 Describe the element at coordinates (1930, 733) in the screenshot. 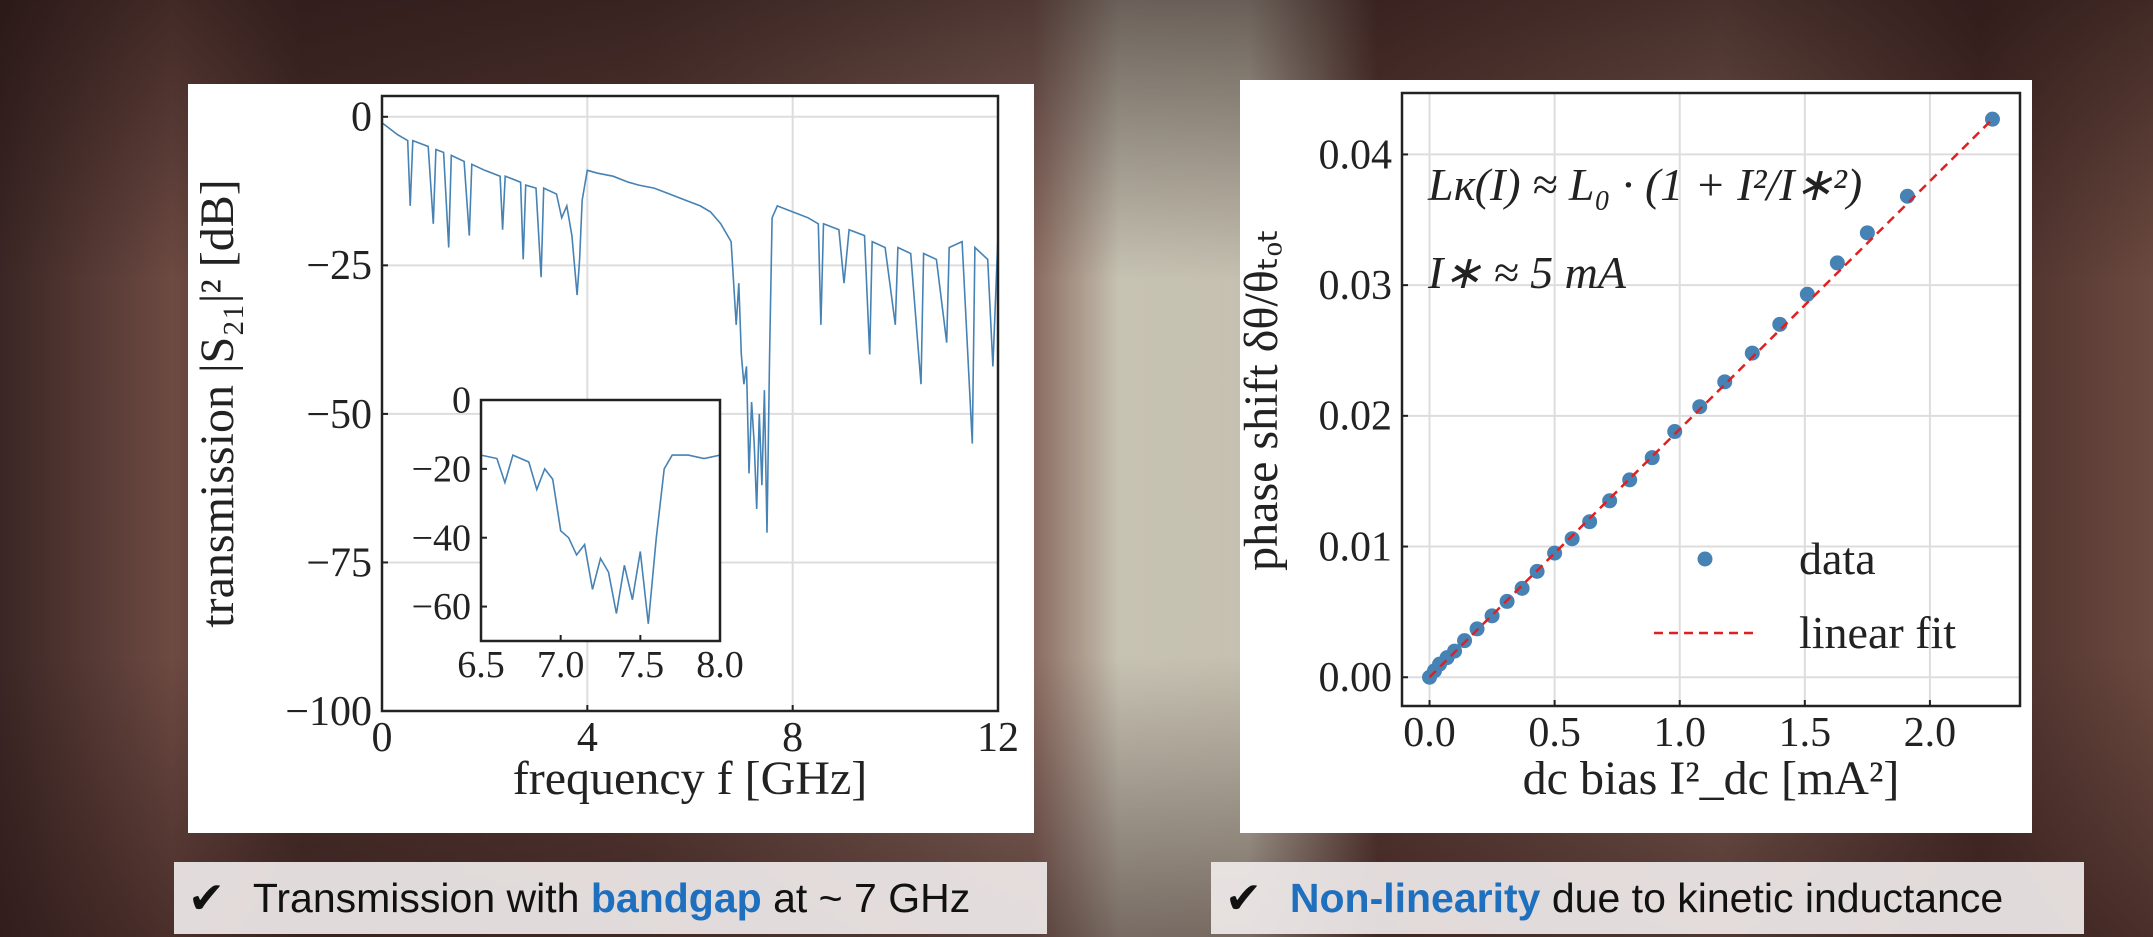

I see `x-tick-label: 2.0` at that location.